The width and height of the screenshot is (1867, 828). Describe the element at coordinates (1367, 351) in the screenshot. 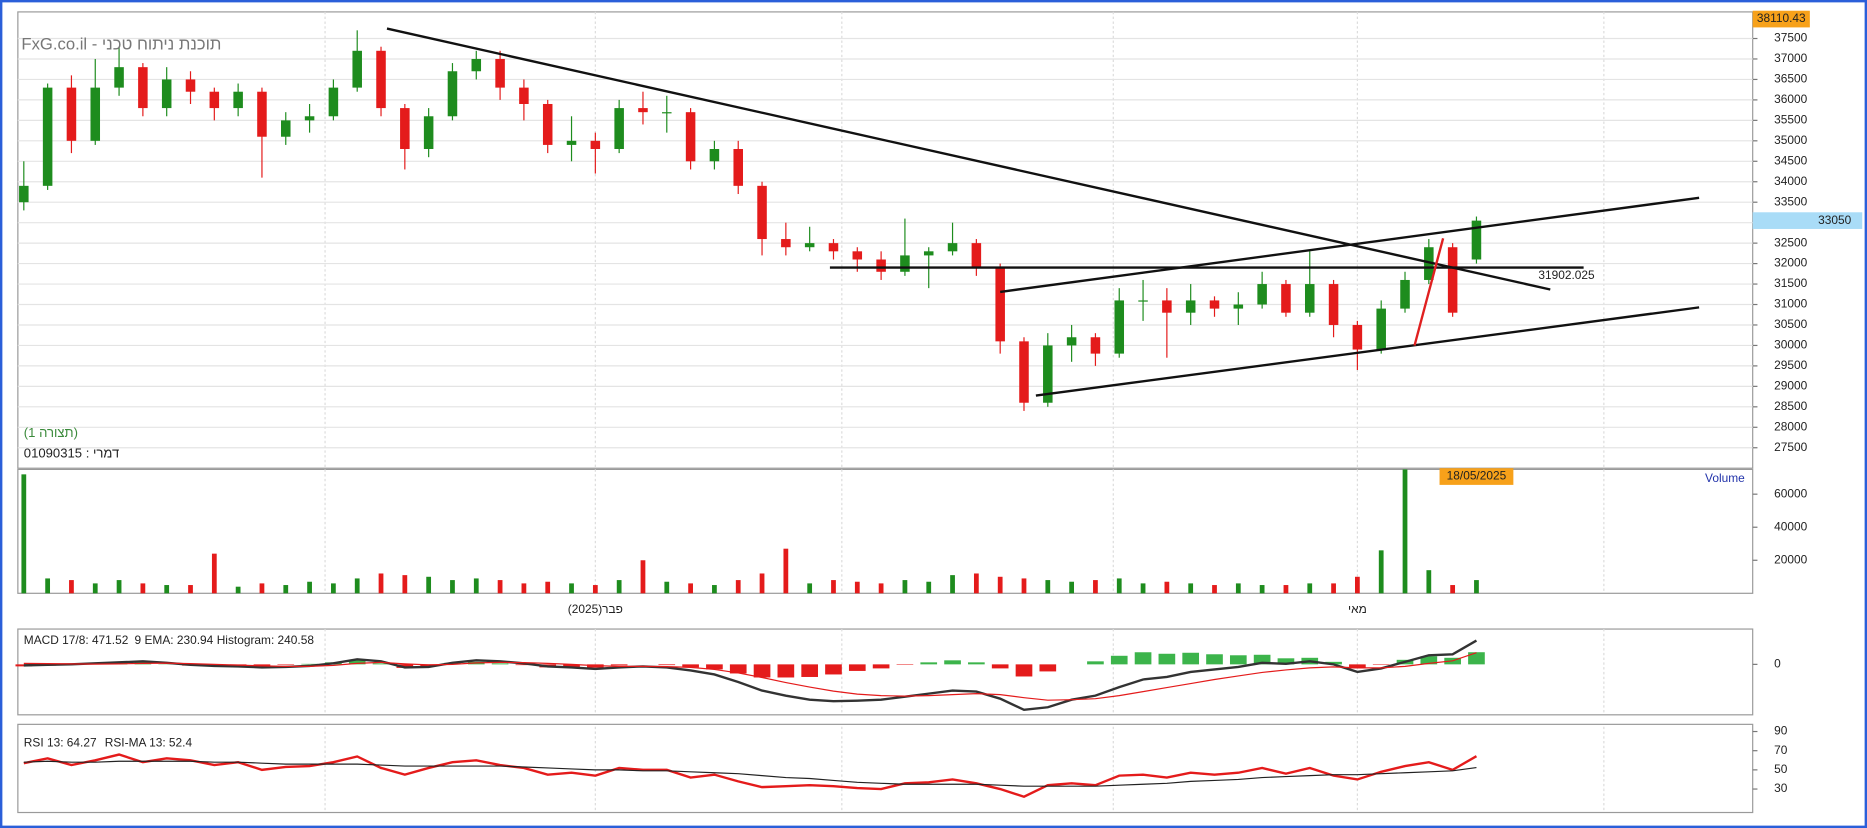

I see `trend-line` at that location.